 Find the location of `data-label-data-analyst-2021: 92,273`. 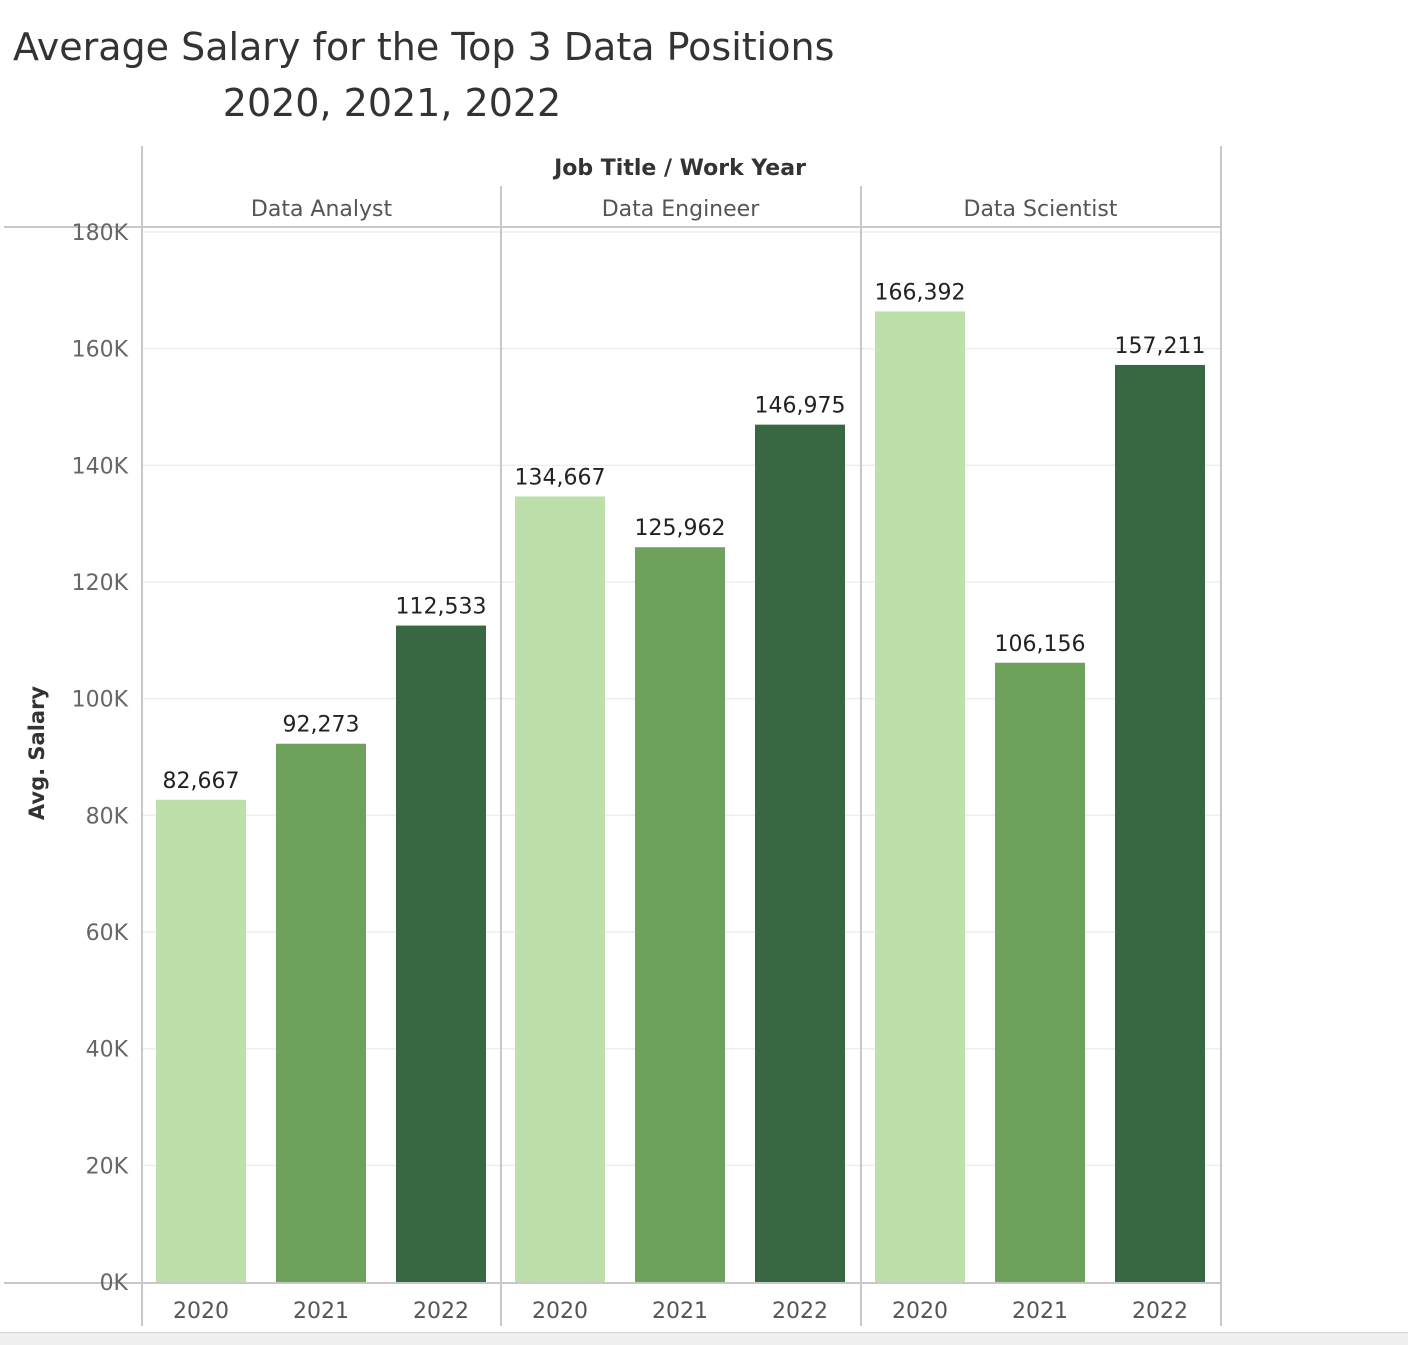

data-label-data-analyst-2021: 92,273 is located at coordinates (321, 725).